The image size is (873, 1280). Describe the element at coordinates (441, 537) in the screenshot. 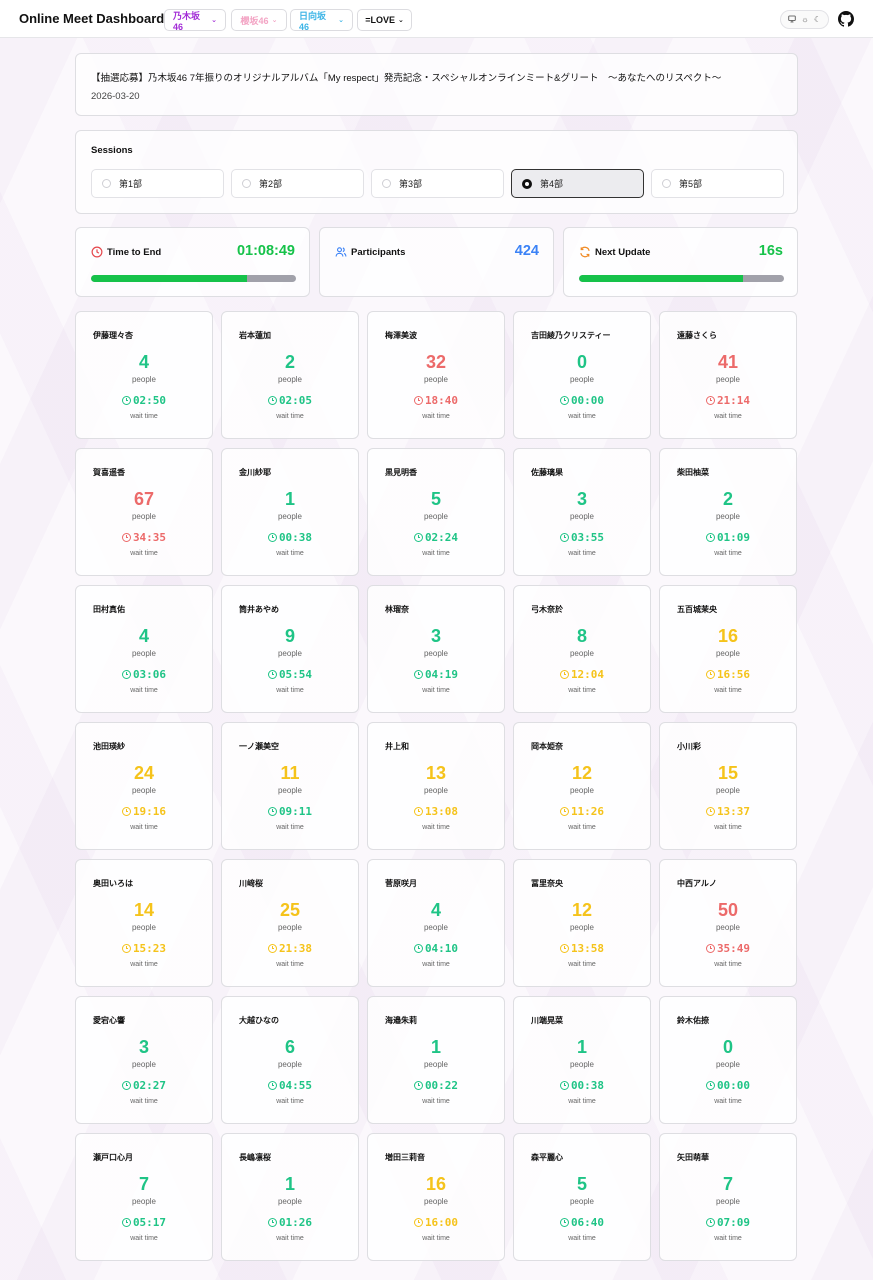

I see `wait-time-value: 02:24` at that location.